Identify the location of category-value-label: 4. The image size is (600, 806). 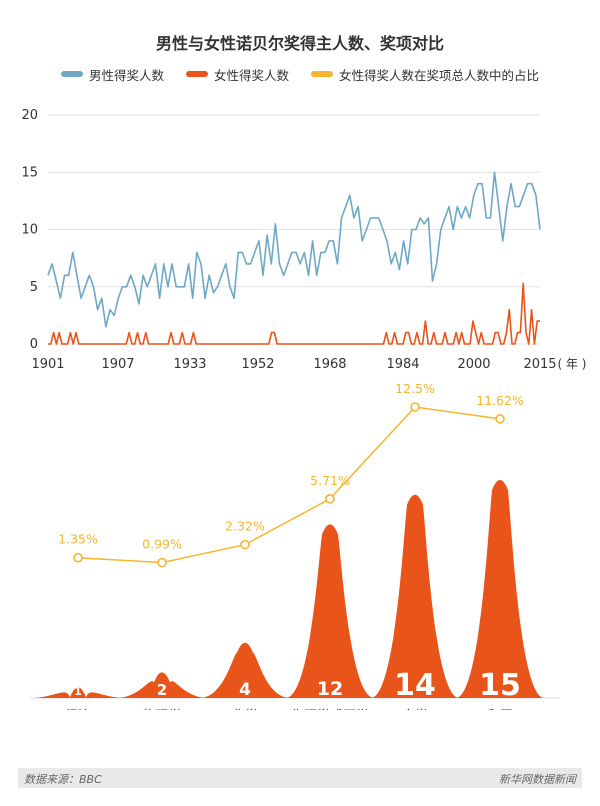
(245, 690).